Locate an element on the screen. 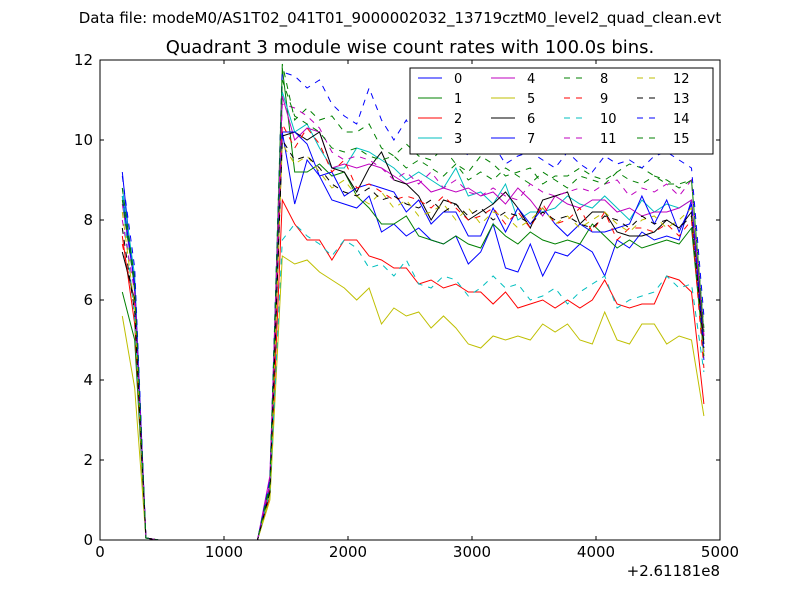 Image resolution: width=800 pixels, height=600 pixels. y-tick-label: 10 is located at coordinates (83, 140).